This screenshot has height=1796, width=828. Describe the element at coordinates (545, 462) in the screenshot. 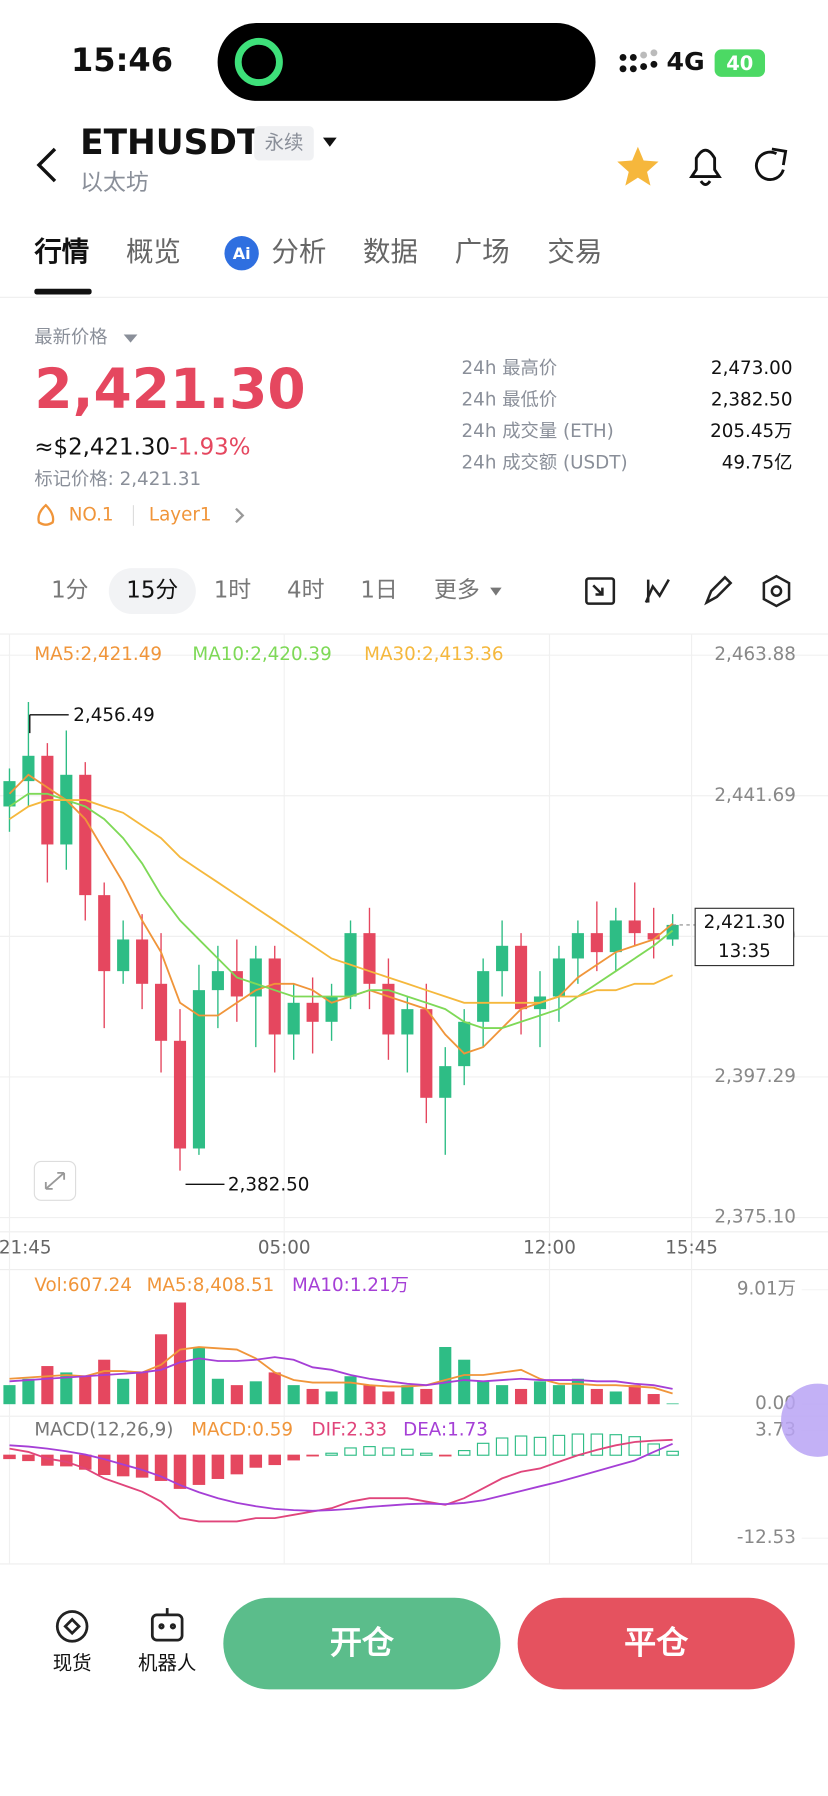

I see `stat-label: 24h 成交额 (USDT)` at that location.